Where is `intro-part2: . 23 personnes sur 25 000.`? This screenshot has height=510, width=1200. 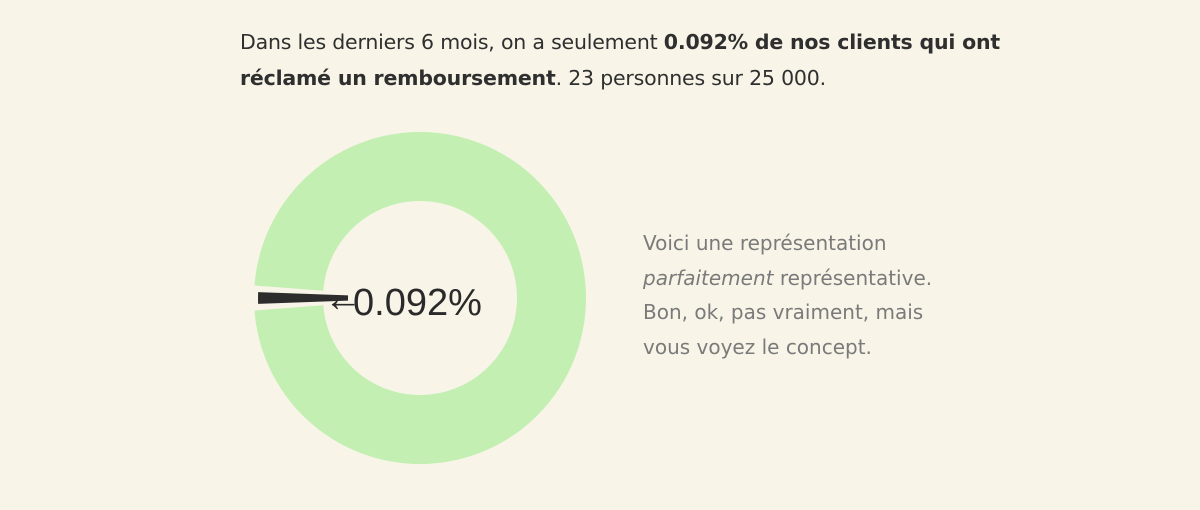 intro-part2: . 23 personnes sur 25 000. is located at coordinates (691, 78).